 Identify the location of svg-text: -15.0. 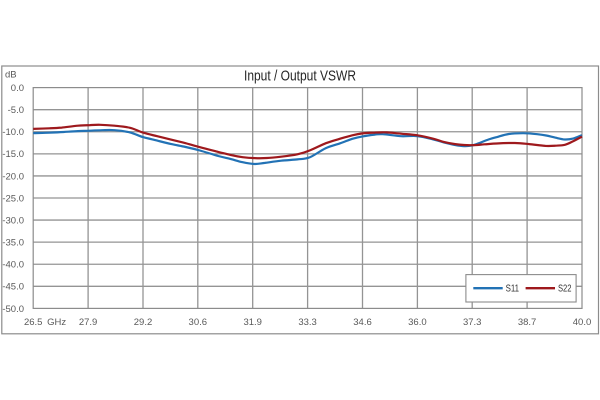
(13, 154).